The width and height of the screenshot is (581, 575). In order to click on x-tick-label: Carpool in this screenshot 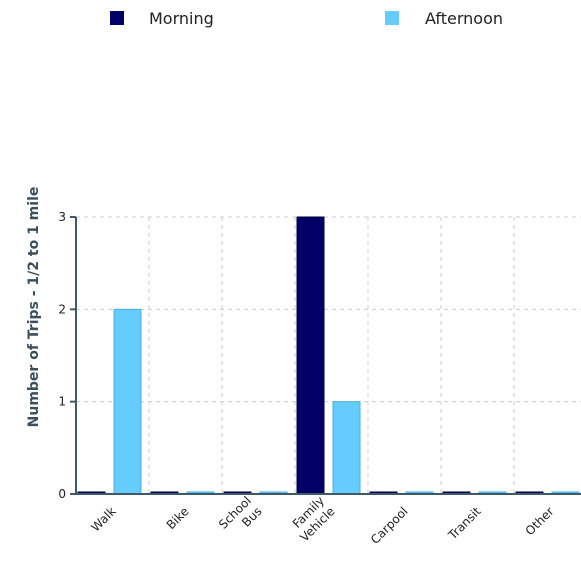, I will do `click(389, 525)`.